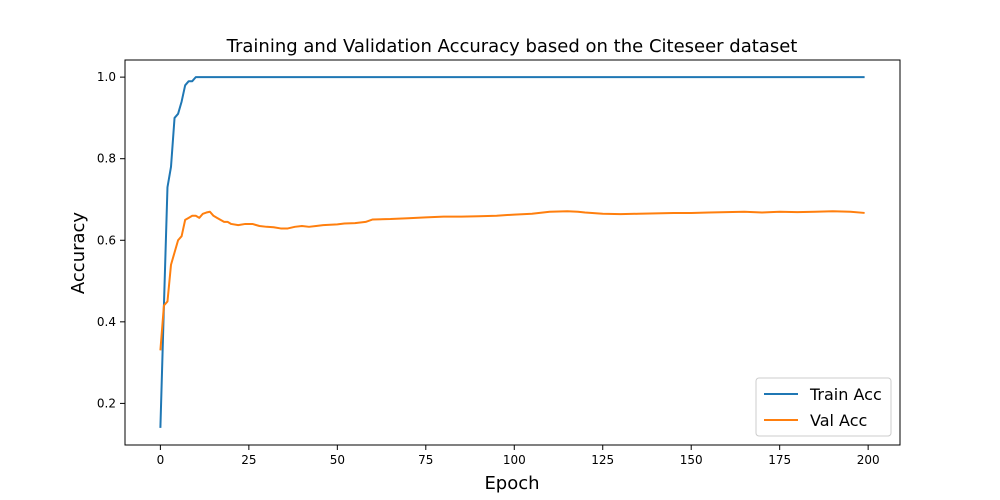  Describe the element at coordinates (78, 253) in the screenshot. I see `y-axis-label: Accuracy` at that location.